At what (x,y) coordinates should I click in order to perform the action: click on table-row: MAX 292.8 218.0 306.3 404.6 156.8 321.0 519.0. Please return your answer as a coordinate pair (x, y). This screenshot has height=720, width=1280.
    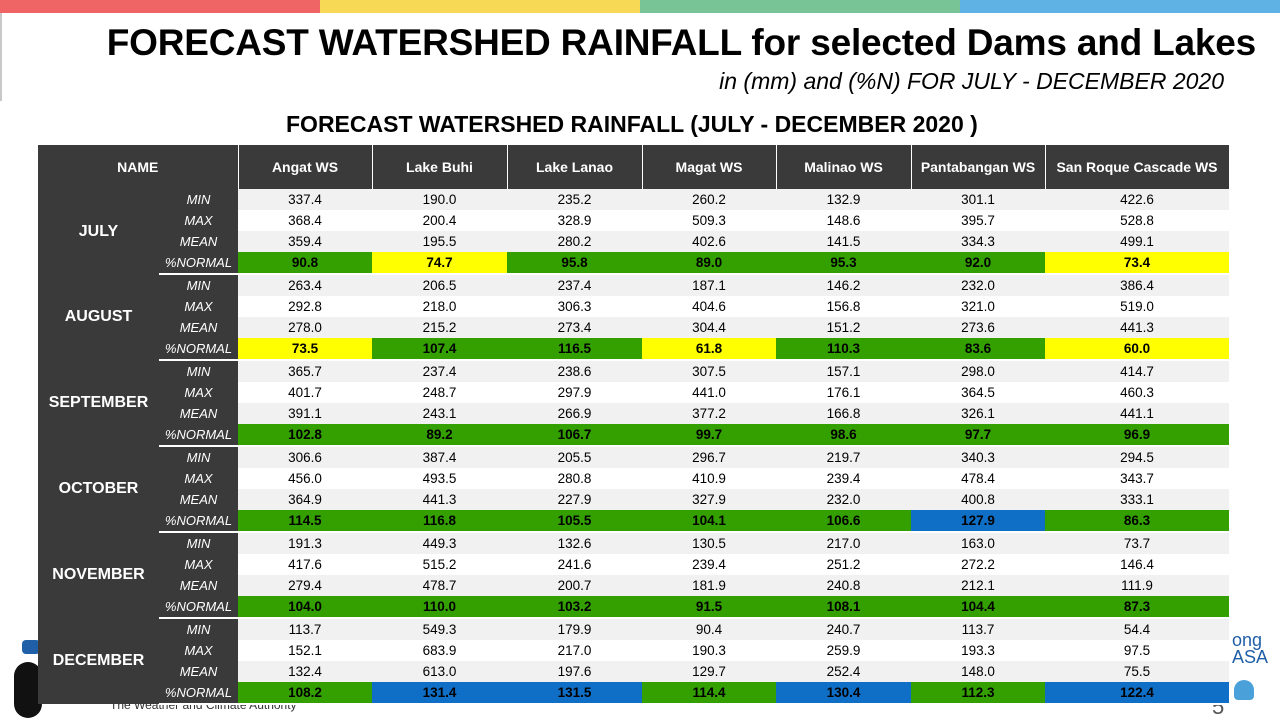
    Looking at the image, I should click on (633, 306).